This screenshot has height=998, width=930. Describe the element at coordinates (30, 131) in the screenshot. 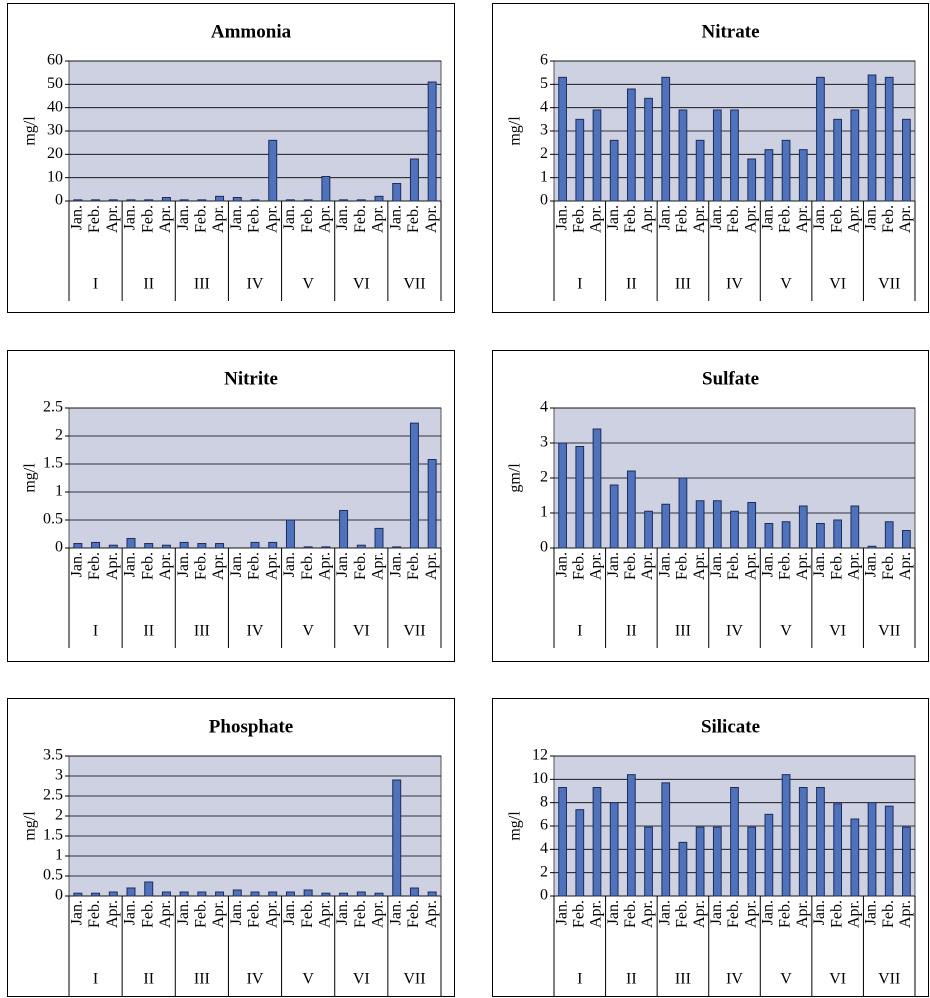

I see `y-axis-label: mg/l` at that location.